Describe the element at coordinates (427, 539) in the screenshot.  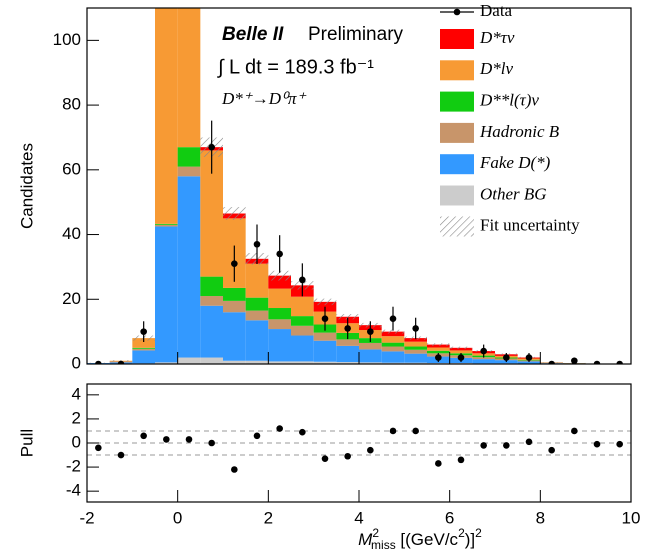
I see `x-label-unit: [(GeV/c` at that location.